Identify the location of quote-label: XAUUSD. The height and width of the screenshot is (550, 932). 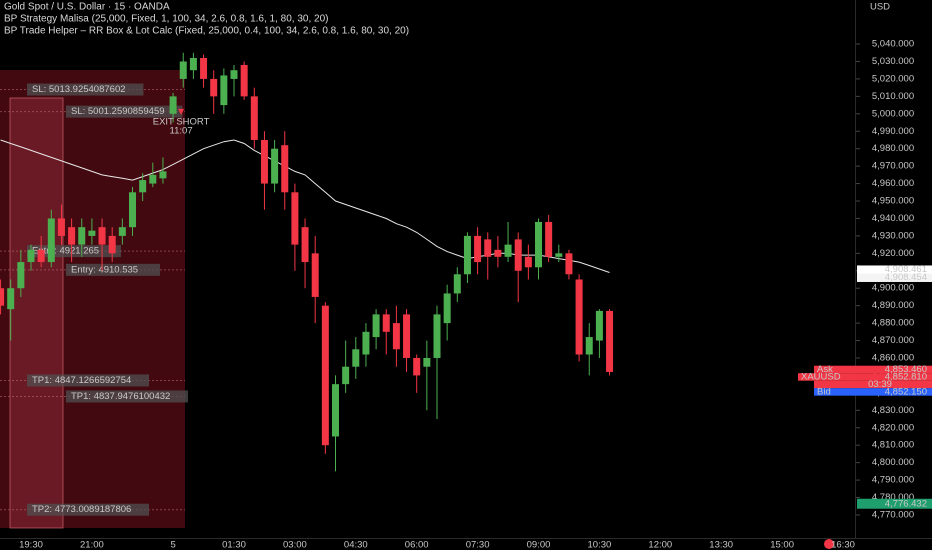
(821, 376).